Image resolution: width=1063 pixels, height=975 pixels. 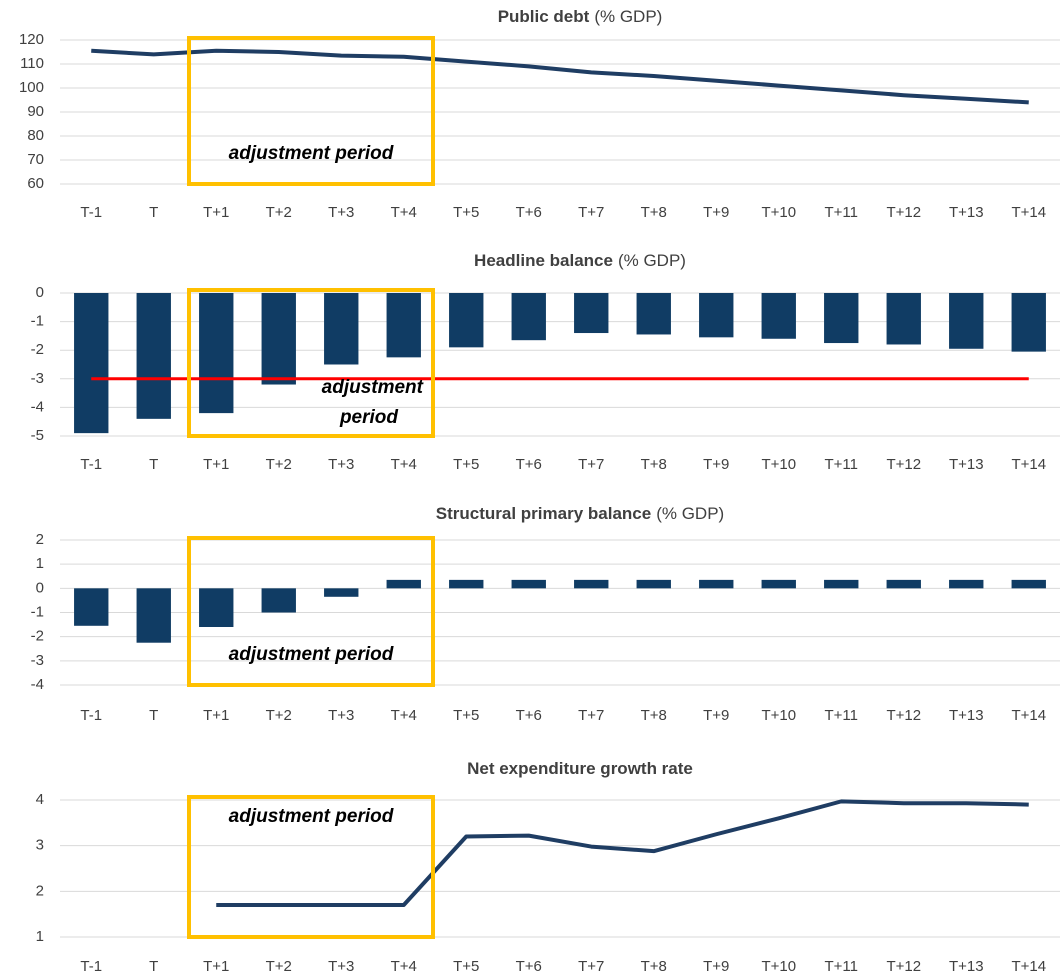 I want to click on chart-title: Public debt (% GDP), so click(x=580, y=16).